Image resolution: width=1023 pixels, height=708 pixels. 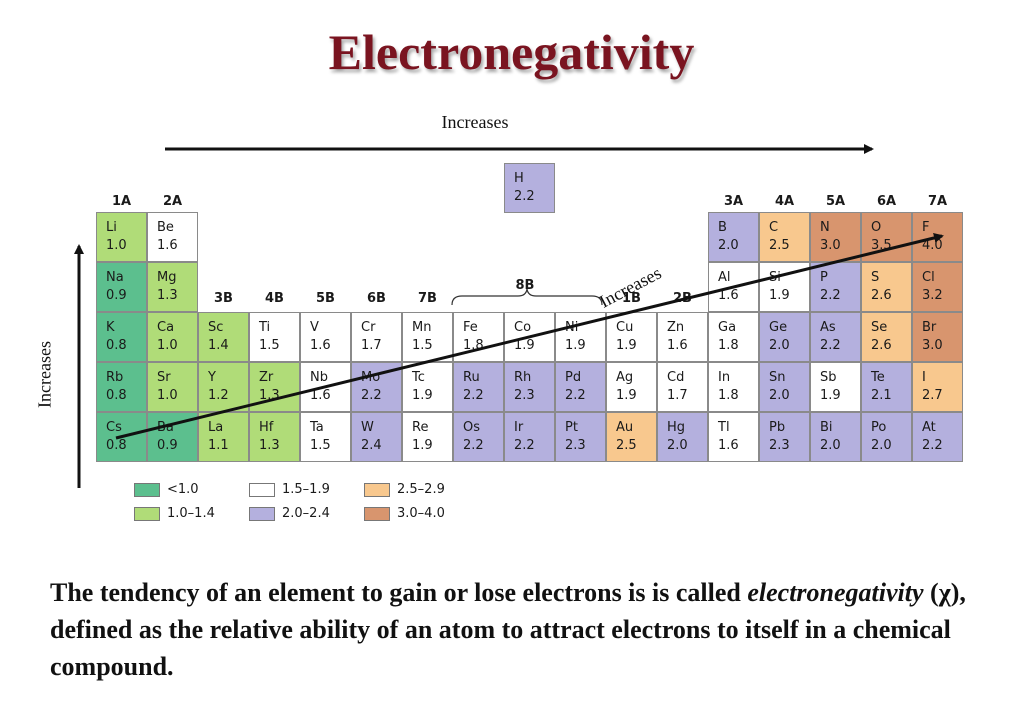 What do you see at coordinates (929, 427) in the screenshot?
I see `element-symbol: At` at bounding box center [929, 427].